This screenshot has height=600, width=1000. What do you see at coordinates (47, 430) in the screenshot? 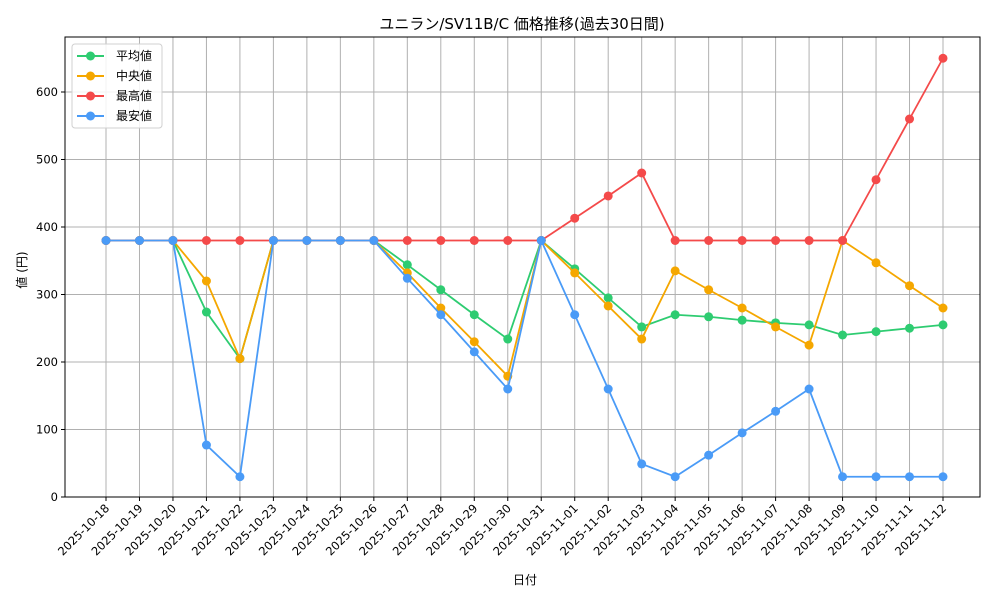
I see `y-tick-label: 100` at bounding box center [47, 430].